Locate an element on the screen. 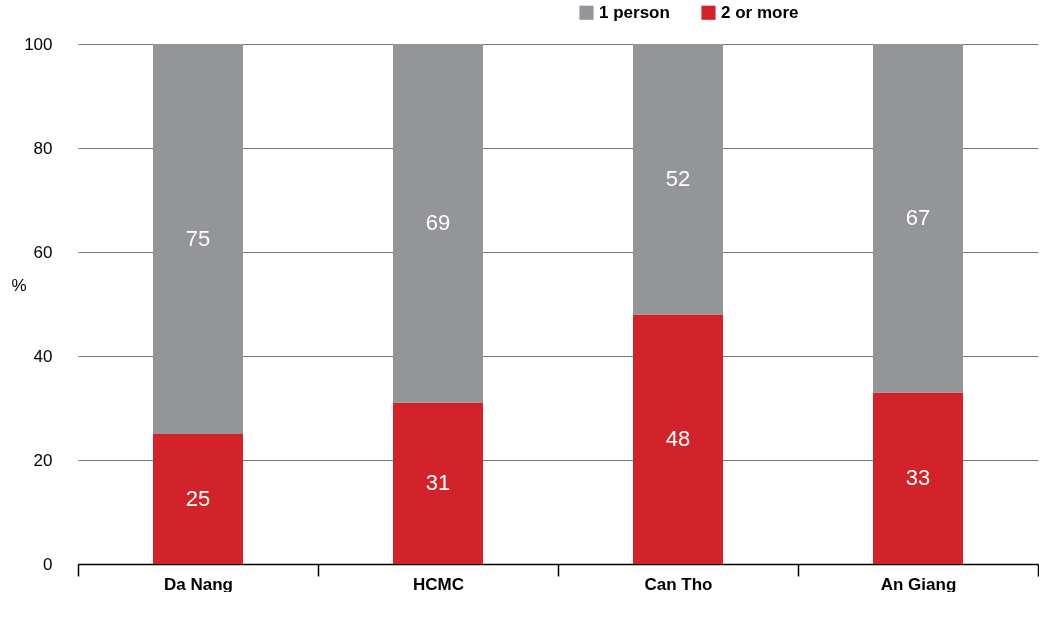 Image resolution: width=1059 pixels, height=621 pixels. y-tick-label: 40 is located at coordinates (43, 356).